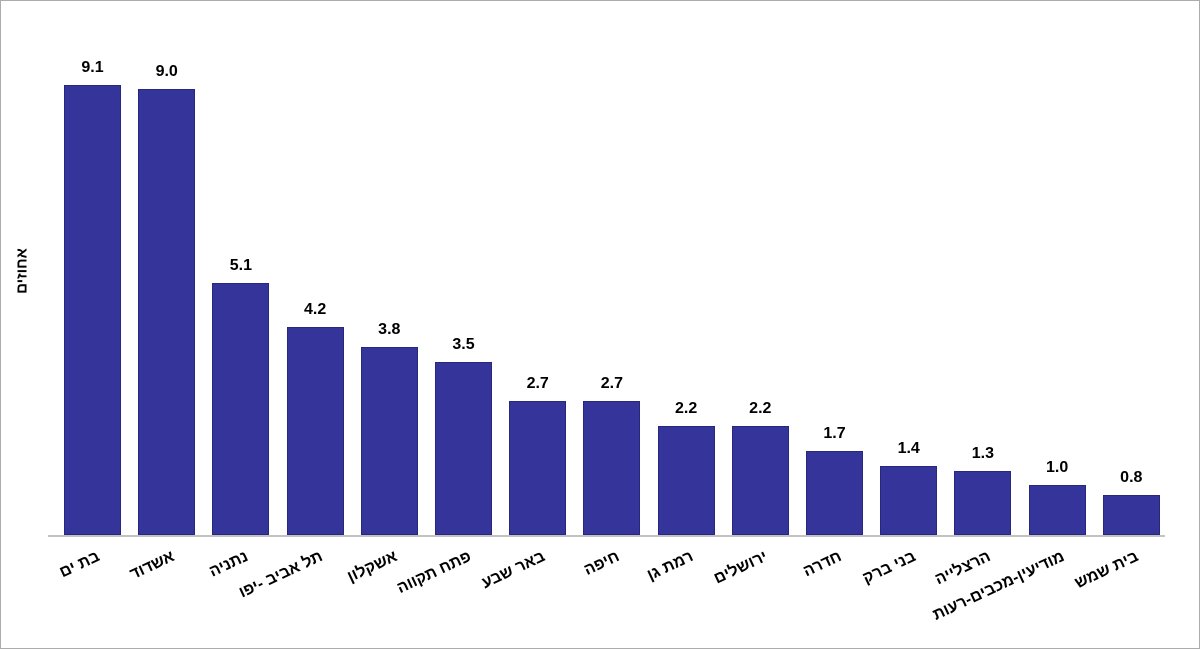  I want to click on bar-value-label: 9.1, so click(92, 67).